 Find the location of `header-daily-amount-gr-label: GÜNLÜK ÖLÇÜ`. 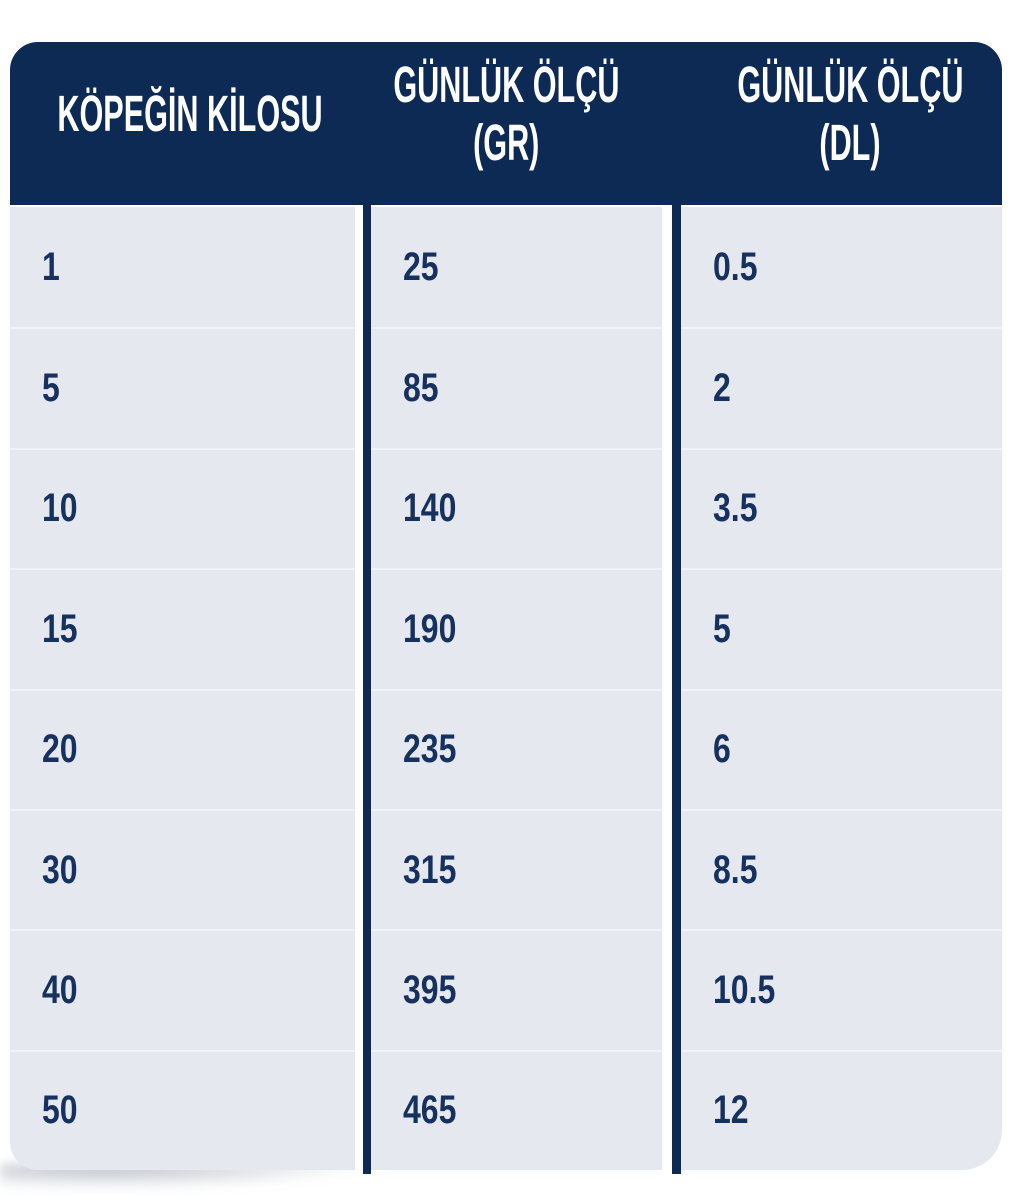

header-daily-amount-gr-label: GÜNLÜK ÖLÇÜ is located at coordinates (506, 84).